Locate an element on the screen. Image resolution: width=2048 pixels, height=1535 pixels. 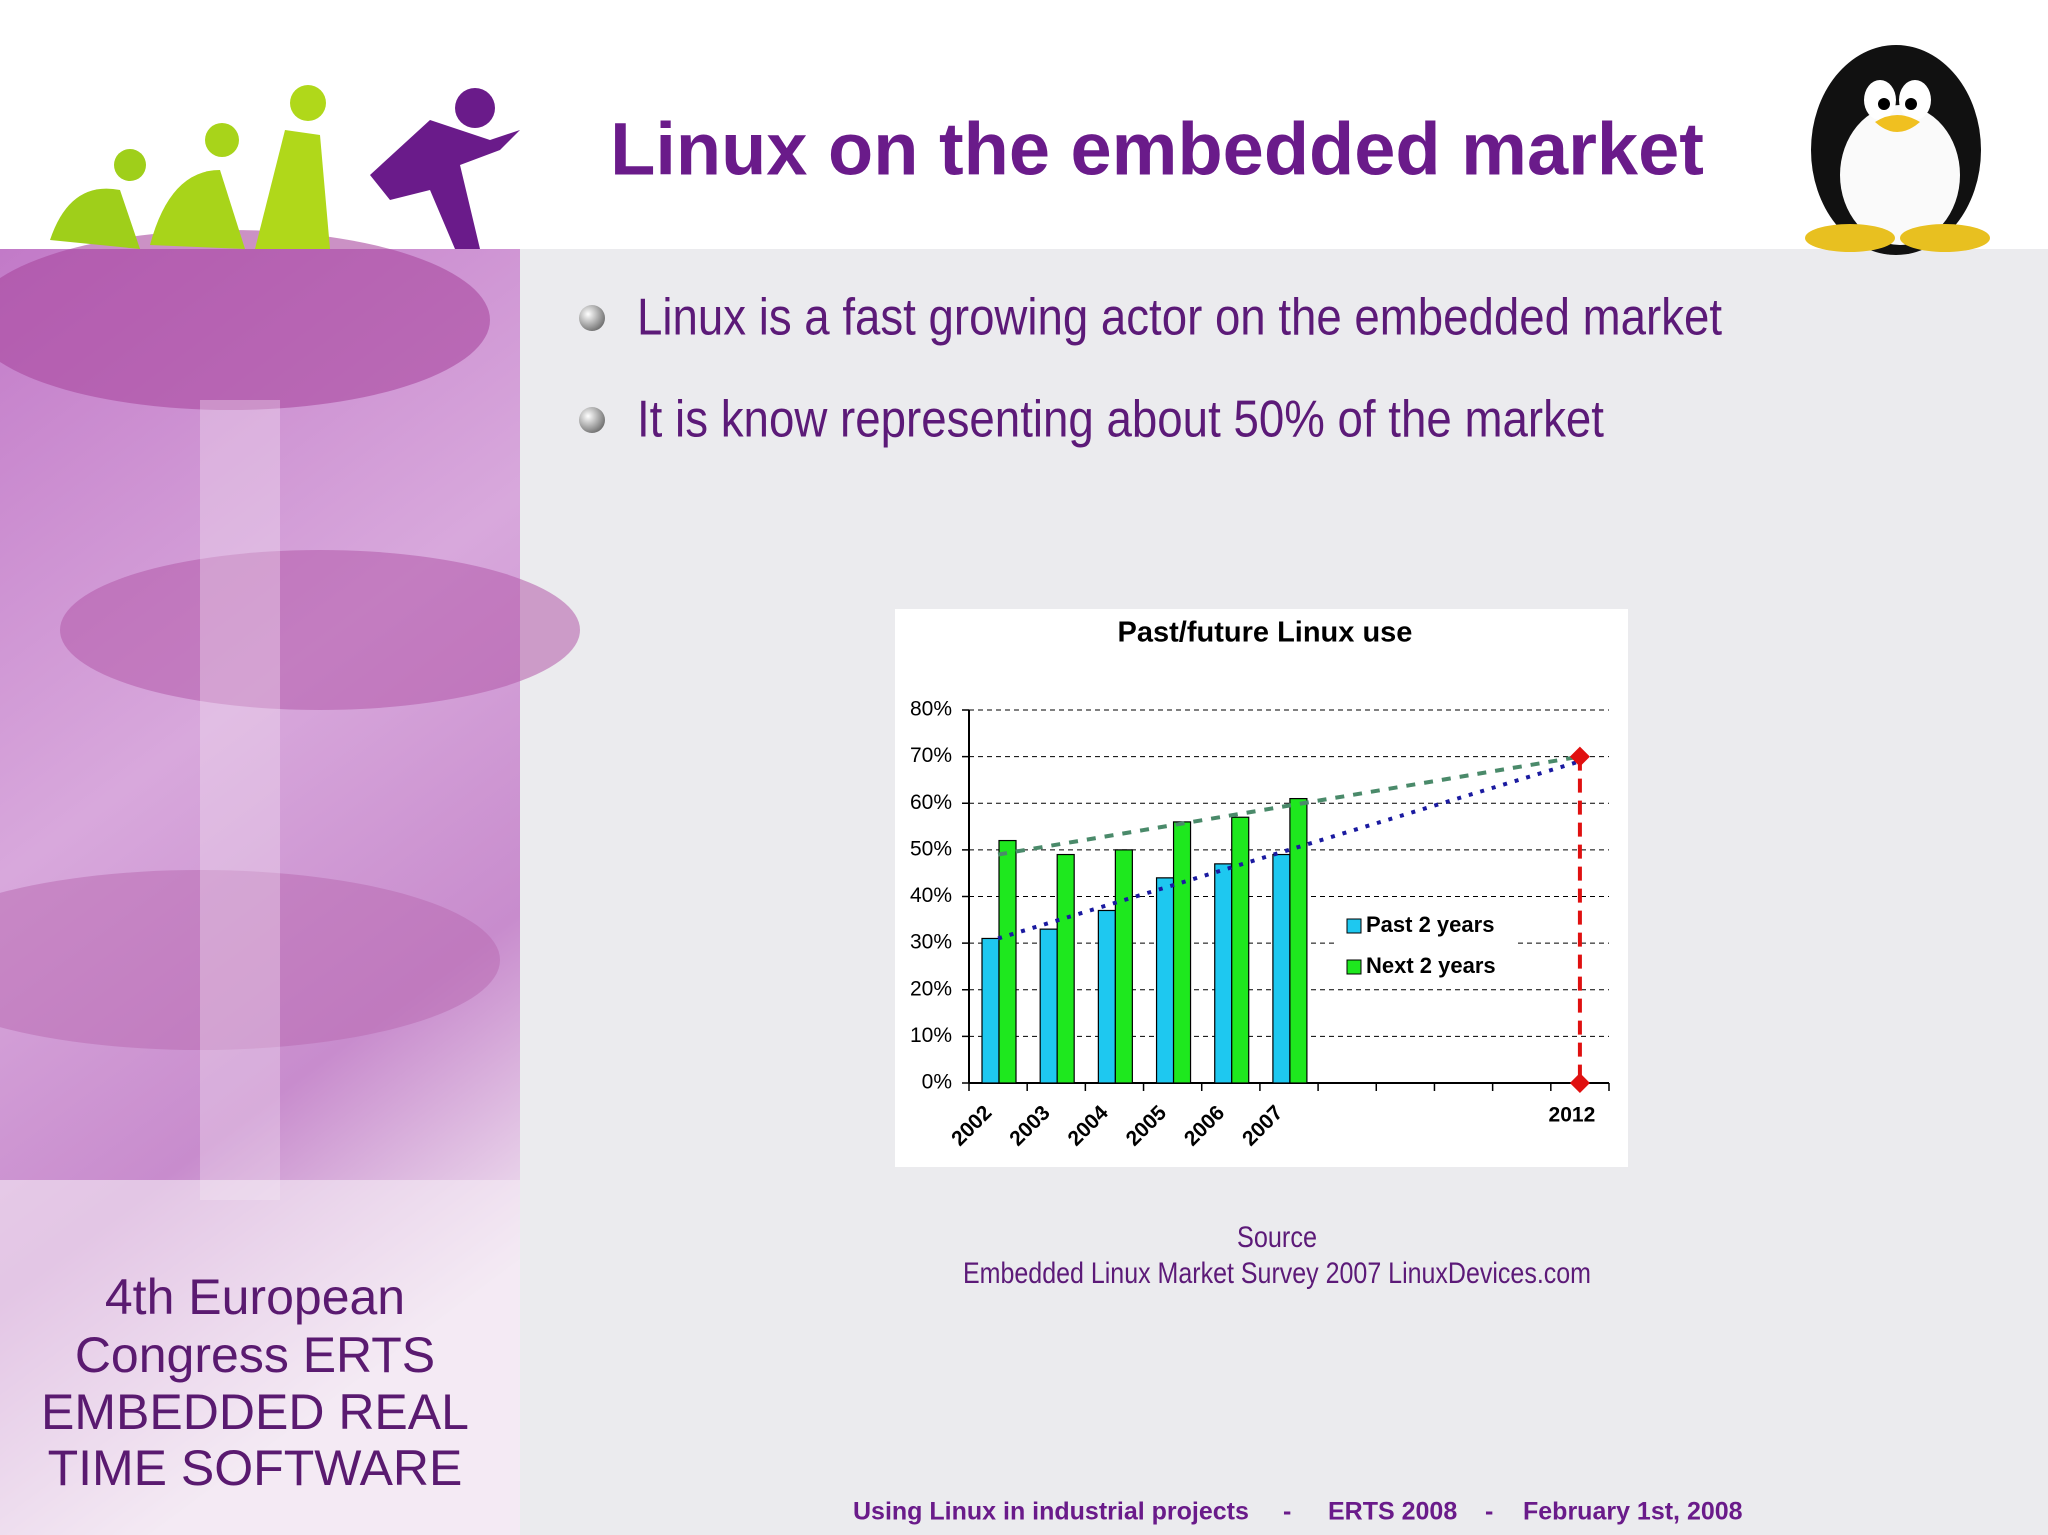
y-tick-label: 60% is located at coordinates (931, 802).